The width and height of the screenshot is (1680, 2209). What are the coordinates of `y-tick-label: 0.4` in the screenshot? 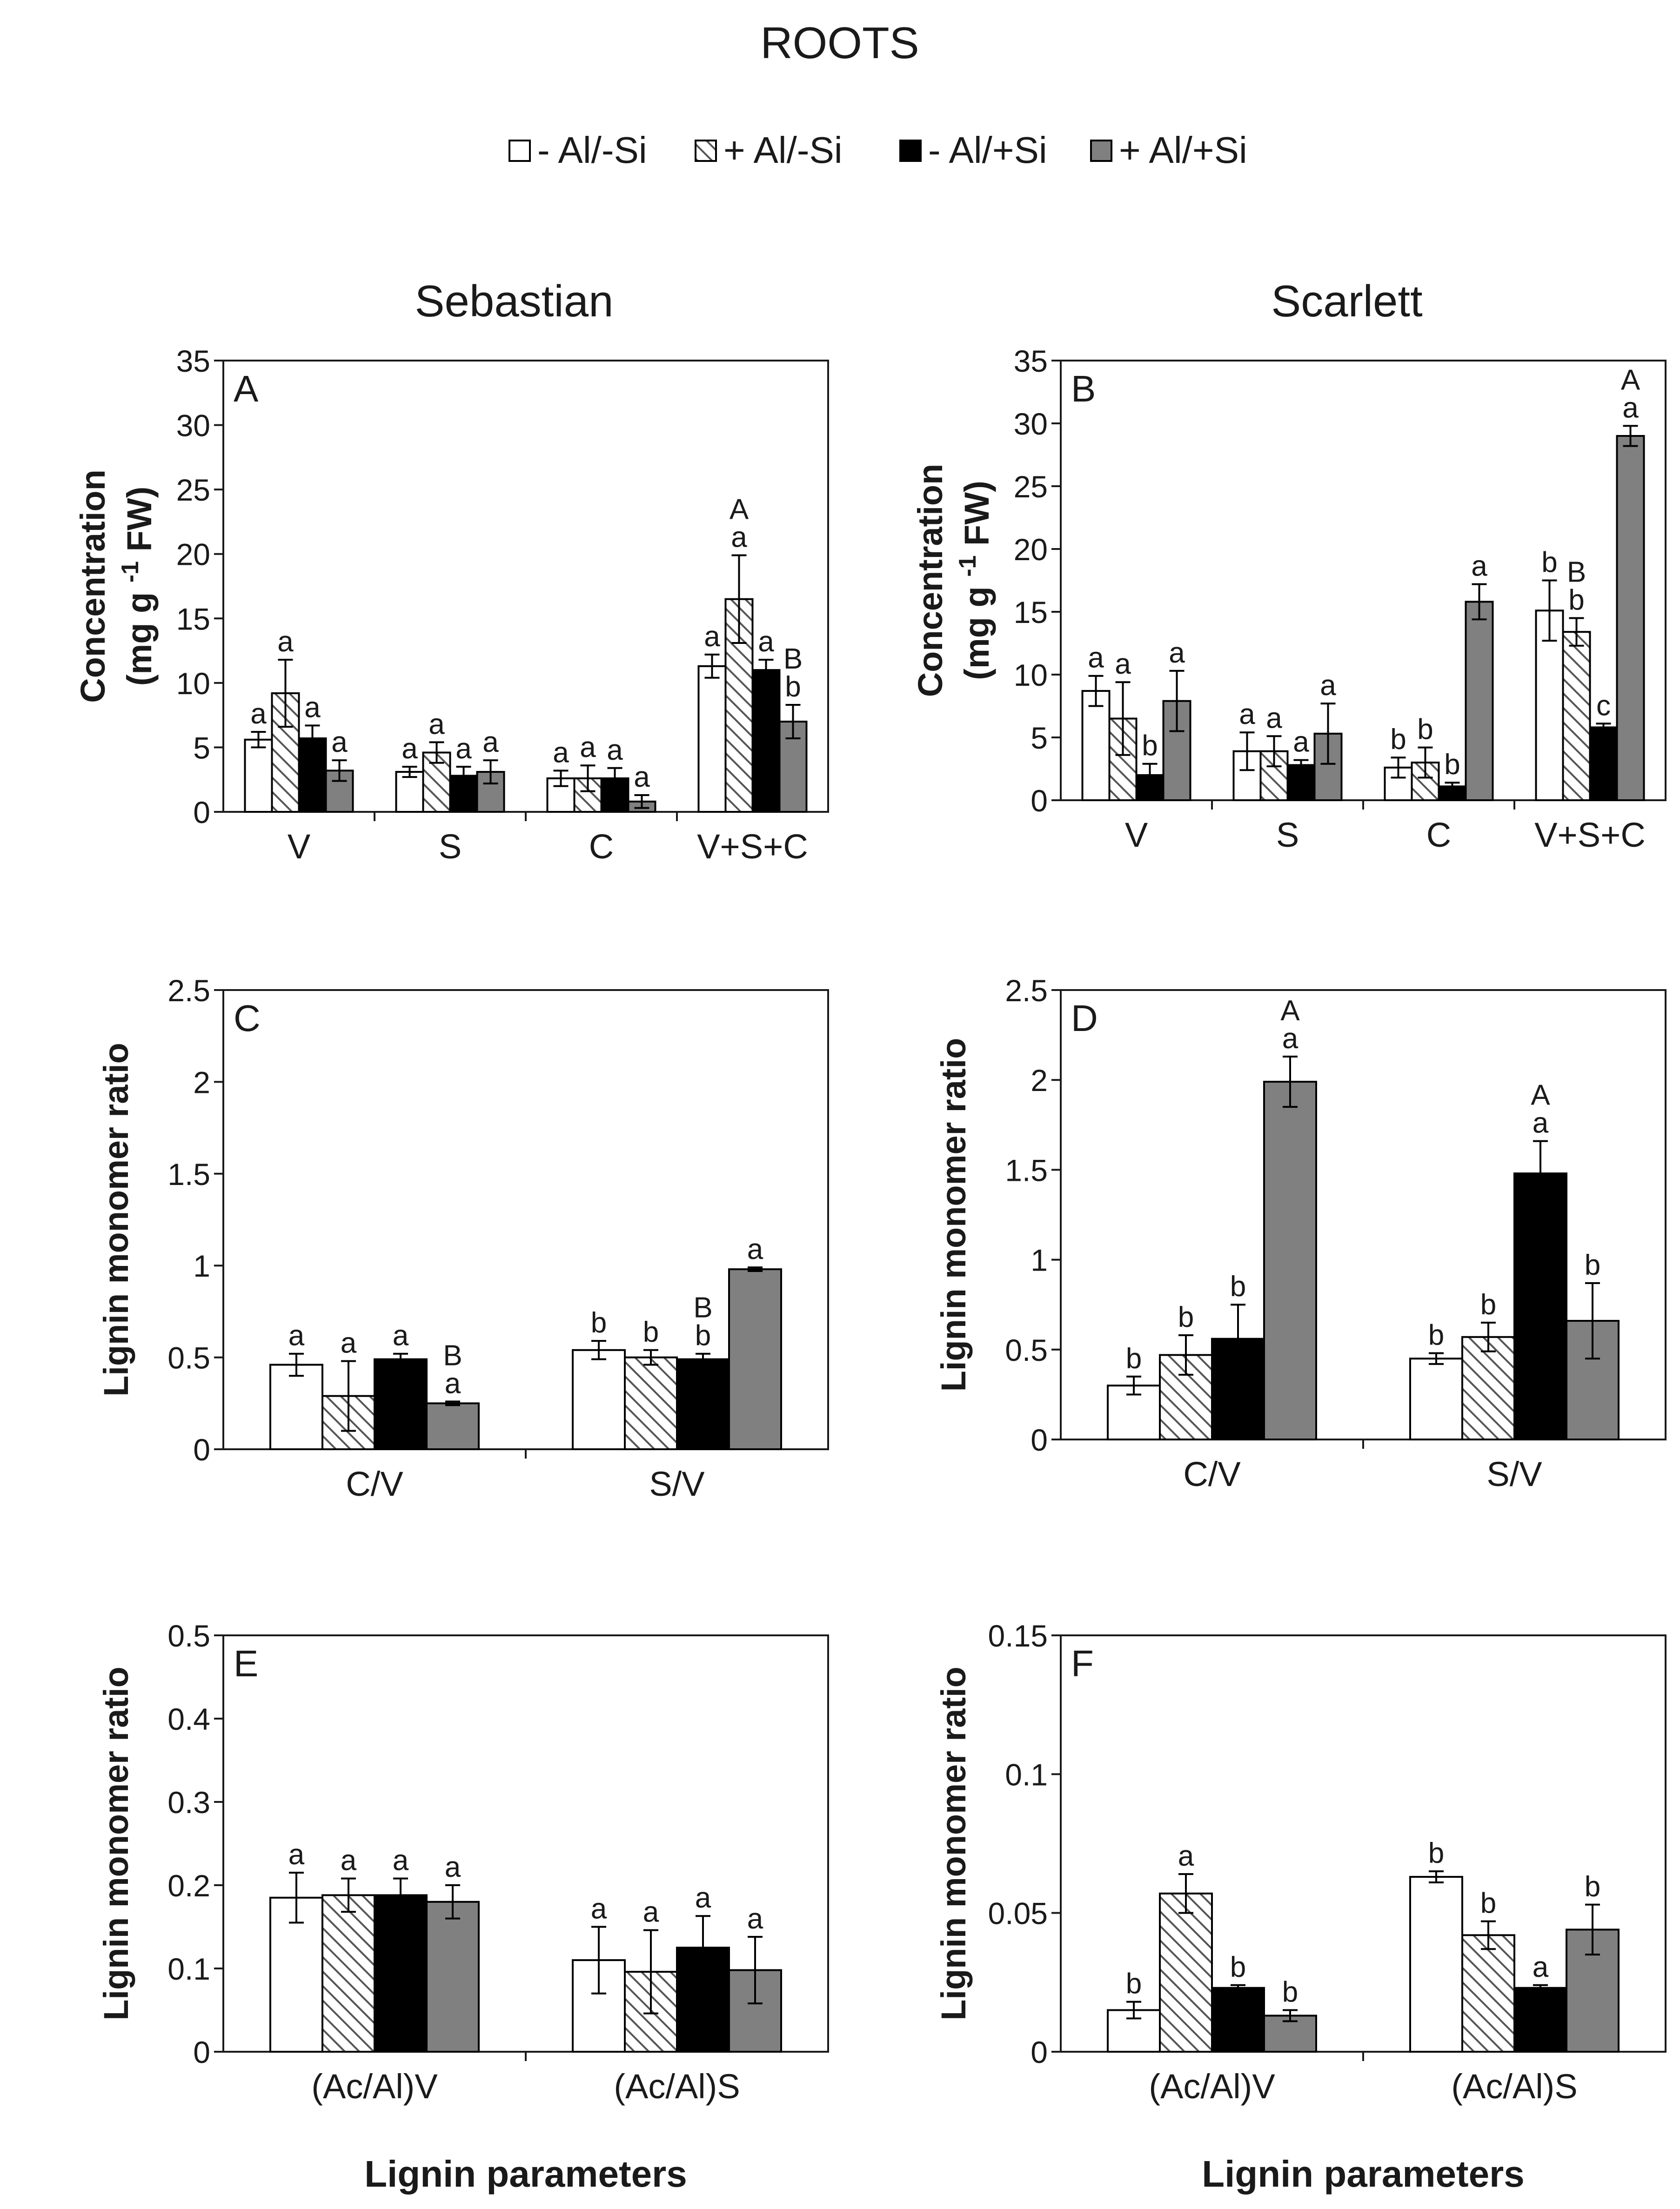 It's located at (188, 1719).